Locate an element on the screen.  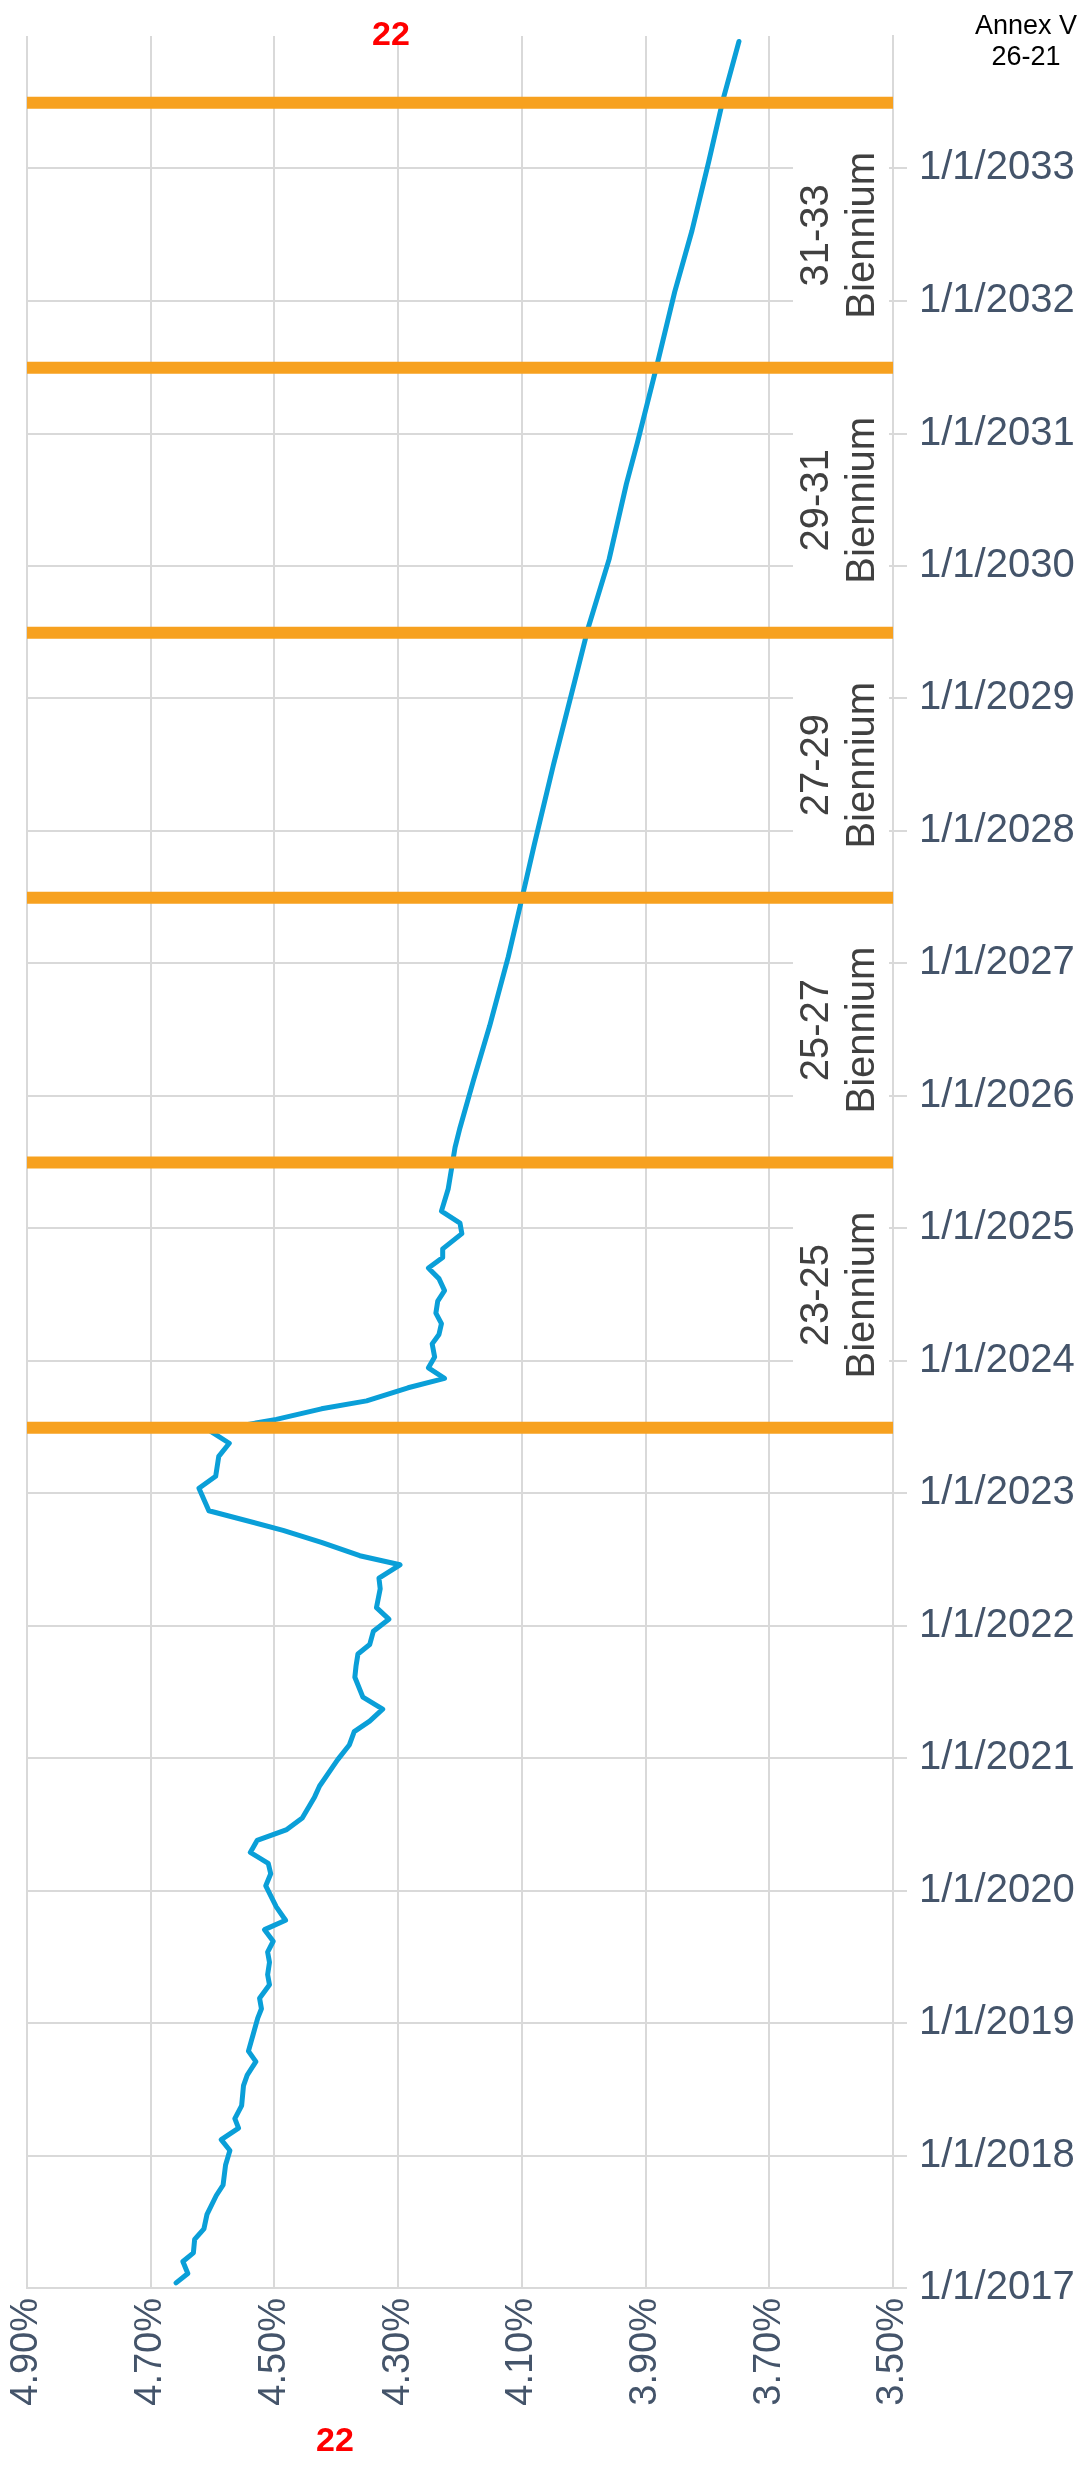
x-tick-label: 4.30% is located at coordinates (395, 2352).